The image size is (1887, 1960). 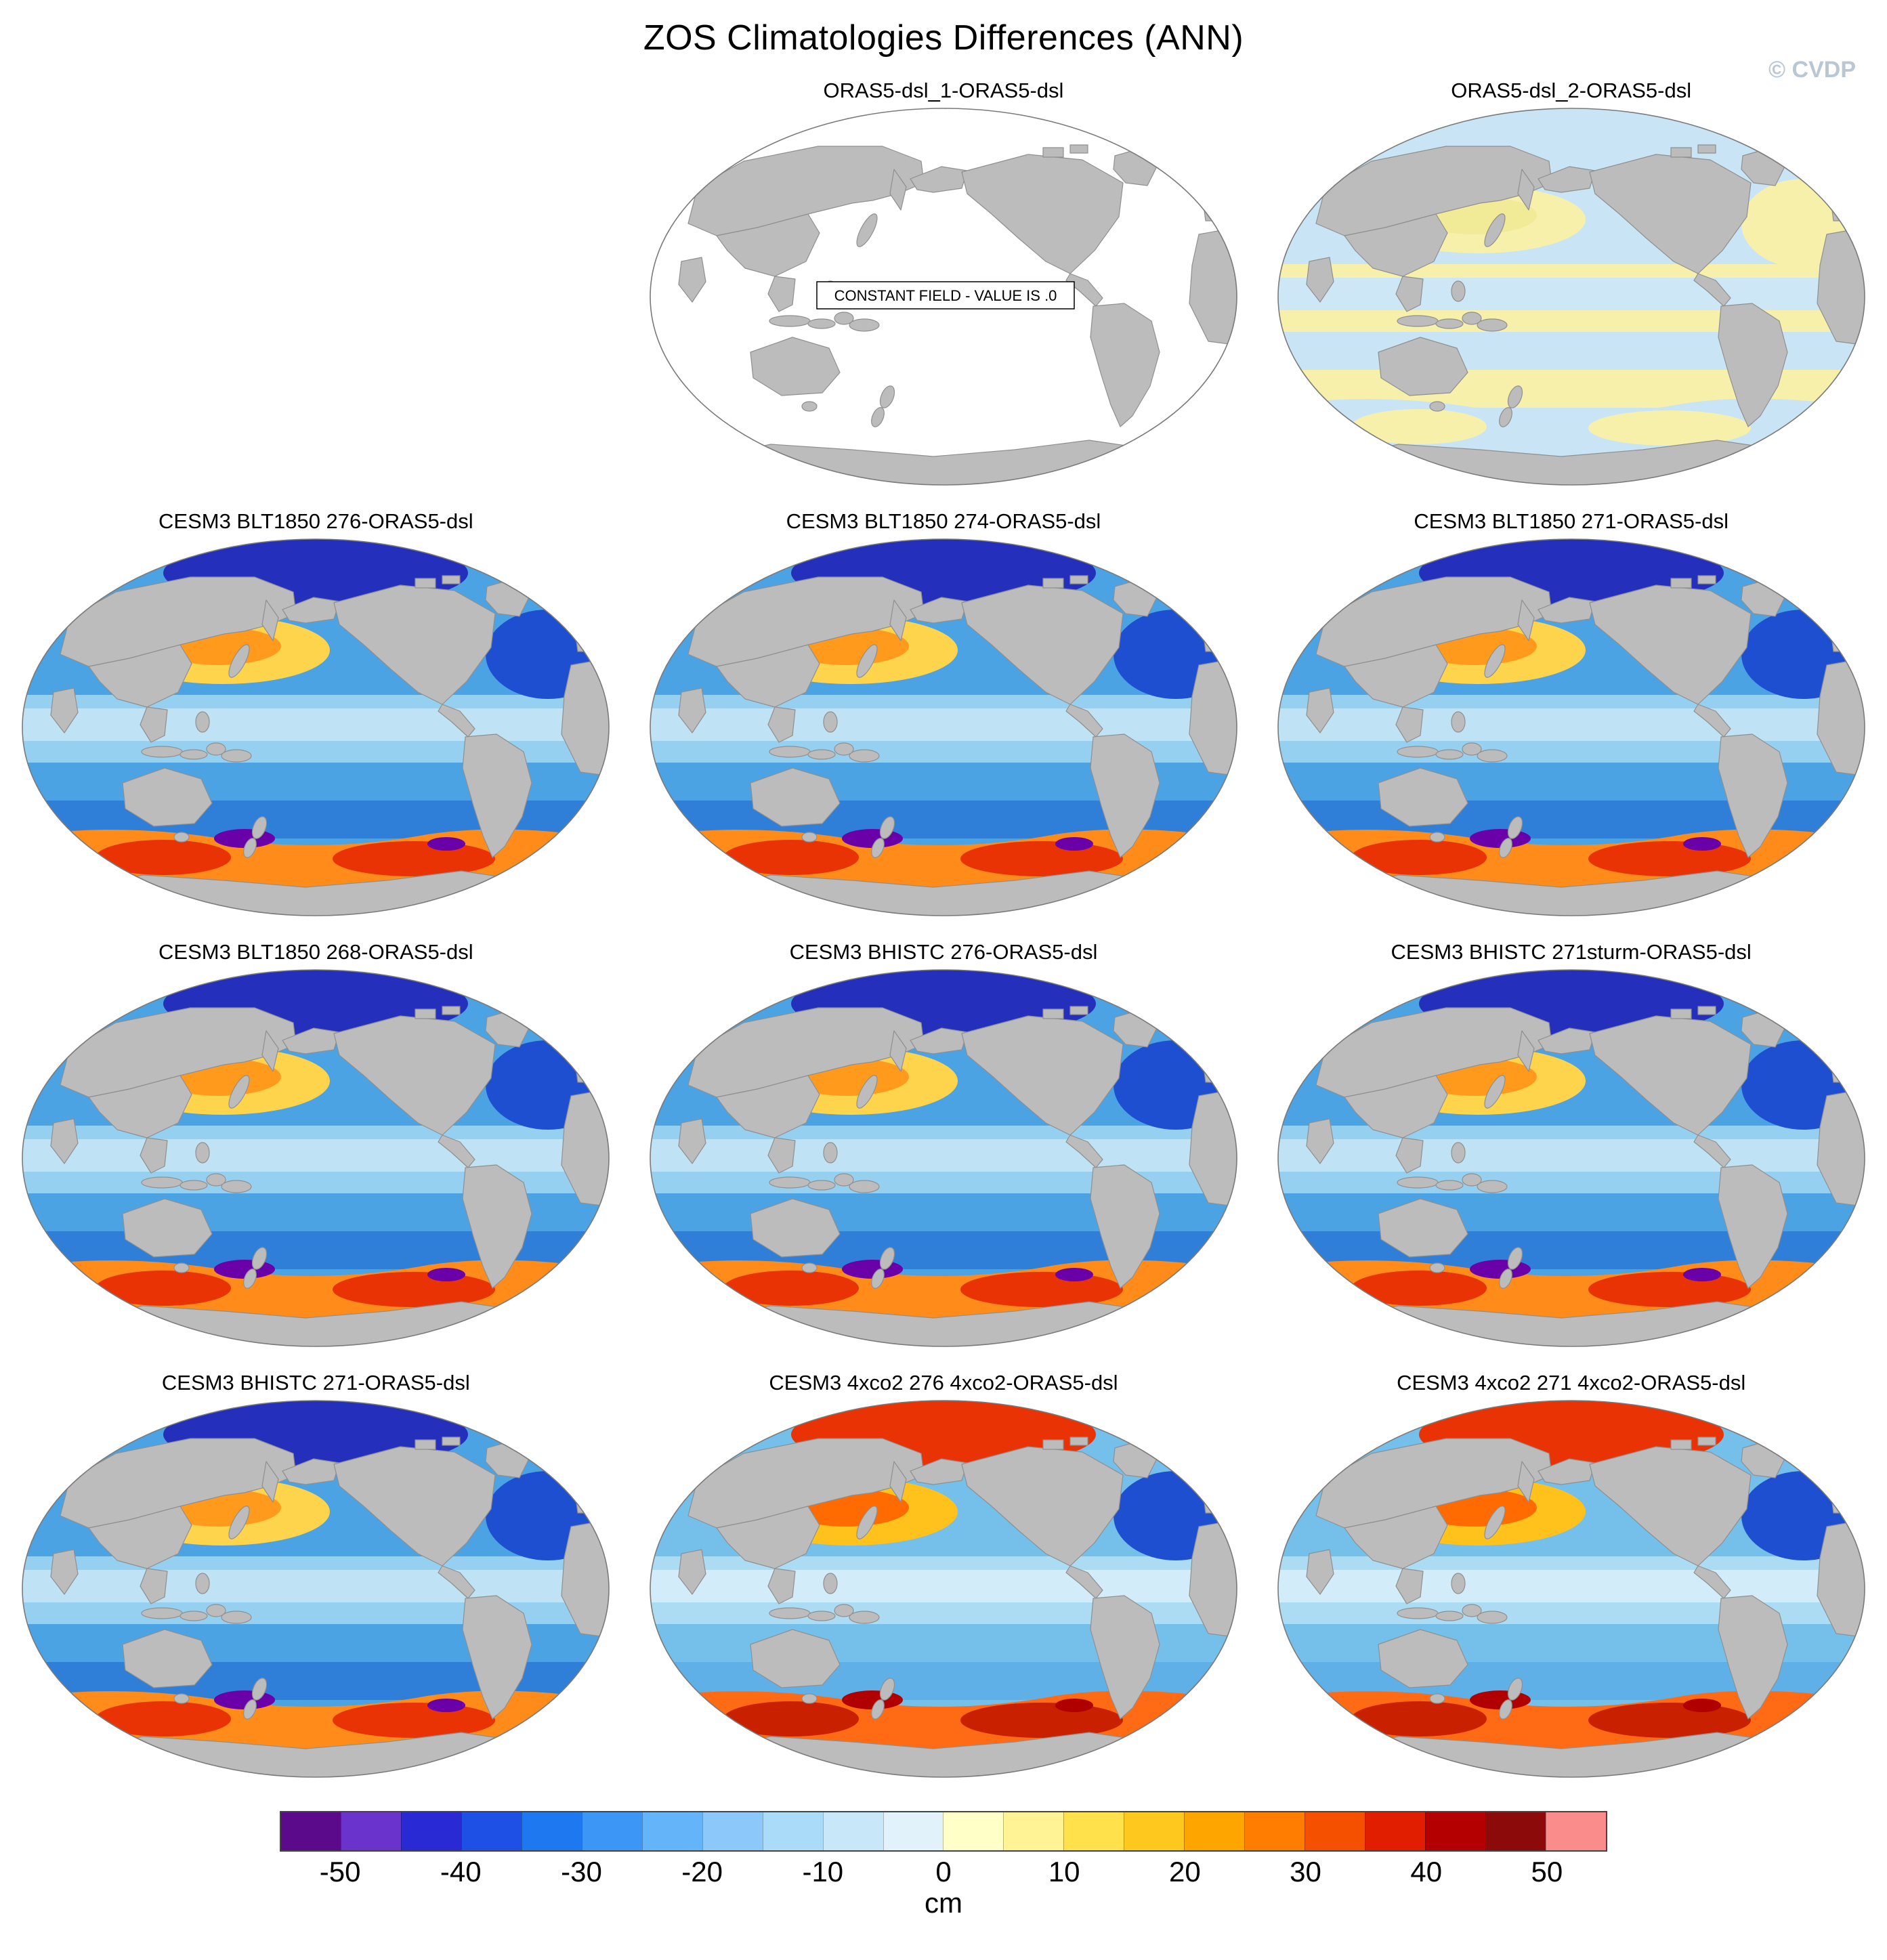 I want to click on map-panel: ORAS5-dsl_2-ORAS5-dsl, so click(x=1571, y=282).